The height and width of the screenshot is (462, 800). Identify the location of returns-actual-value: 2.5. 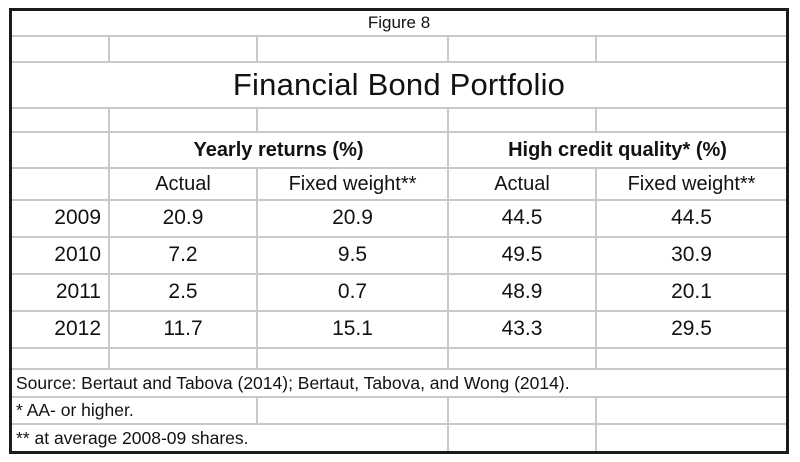
(183, 292).